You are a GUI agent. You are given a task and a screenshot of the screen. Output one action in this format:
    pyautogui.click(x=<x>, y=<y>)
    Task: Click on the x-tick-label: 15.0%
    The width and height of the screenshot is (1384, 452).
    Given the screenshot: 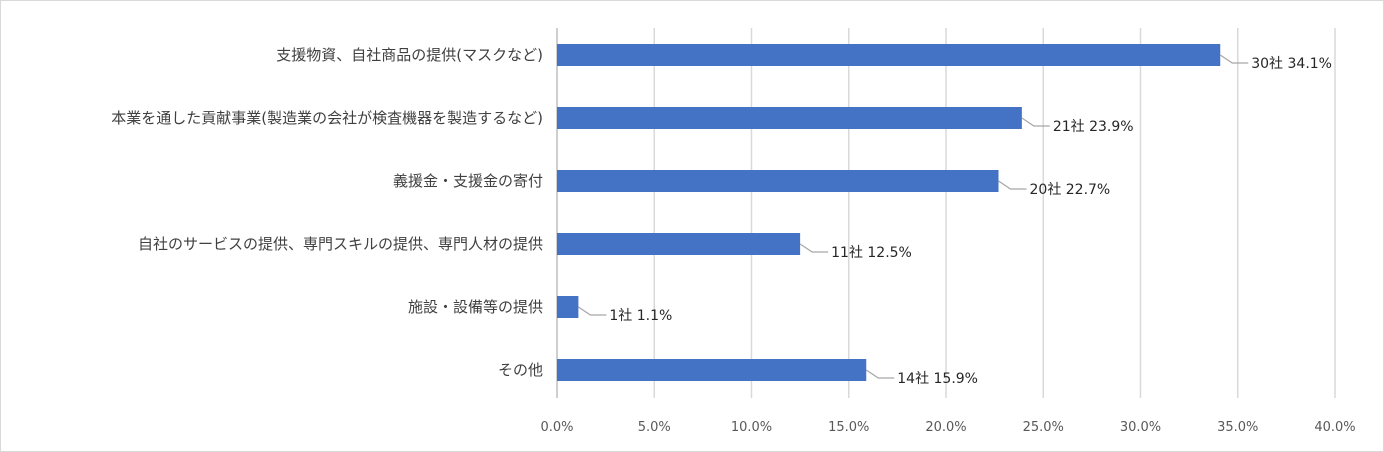 What is the action you would take?
    pyautogui.click(x=848, y=427)
    